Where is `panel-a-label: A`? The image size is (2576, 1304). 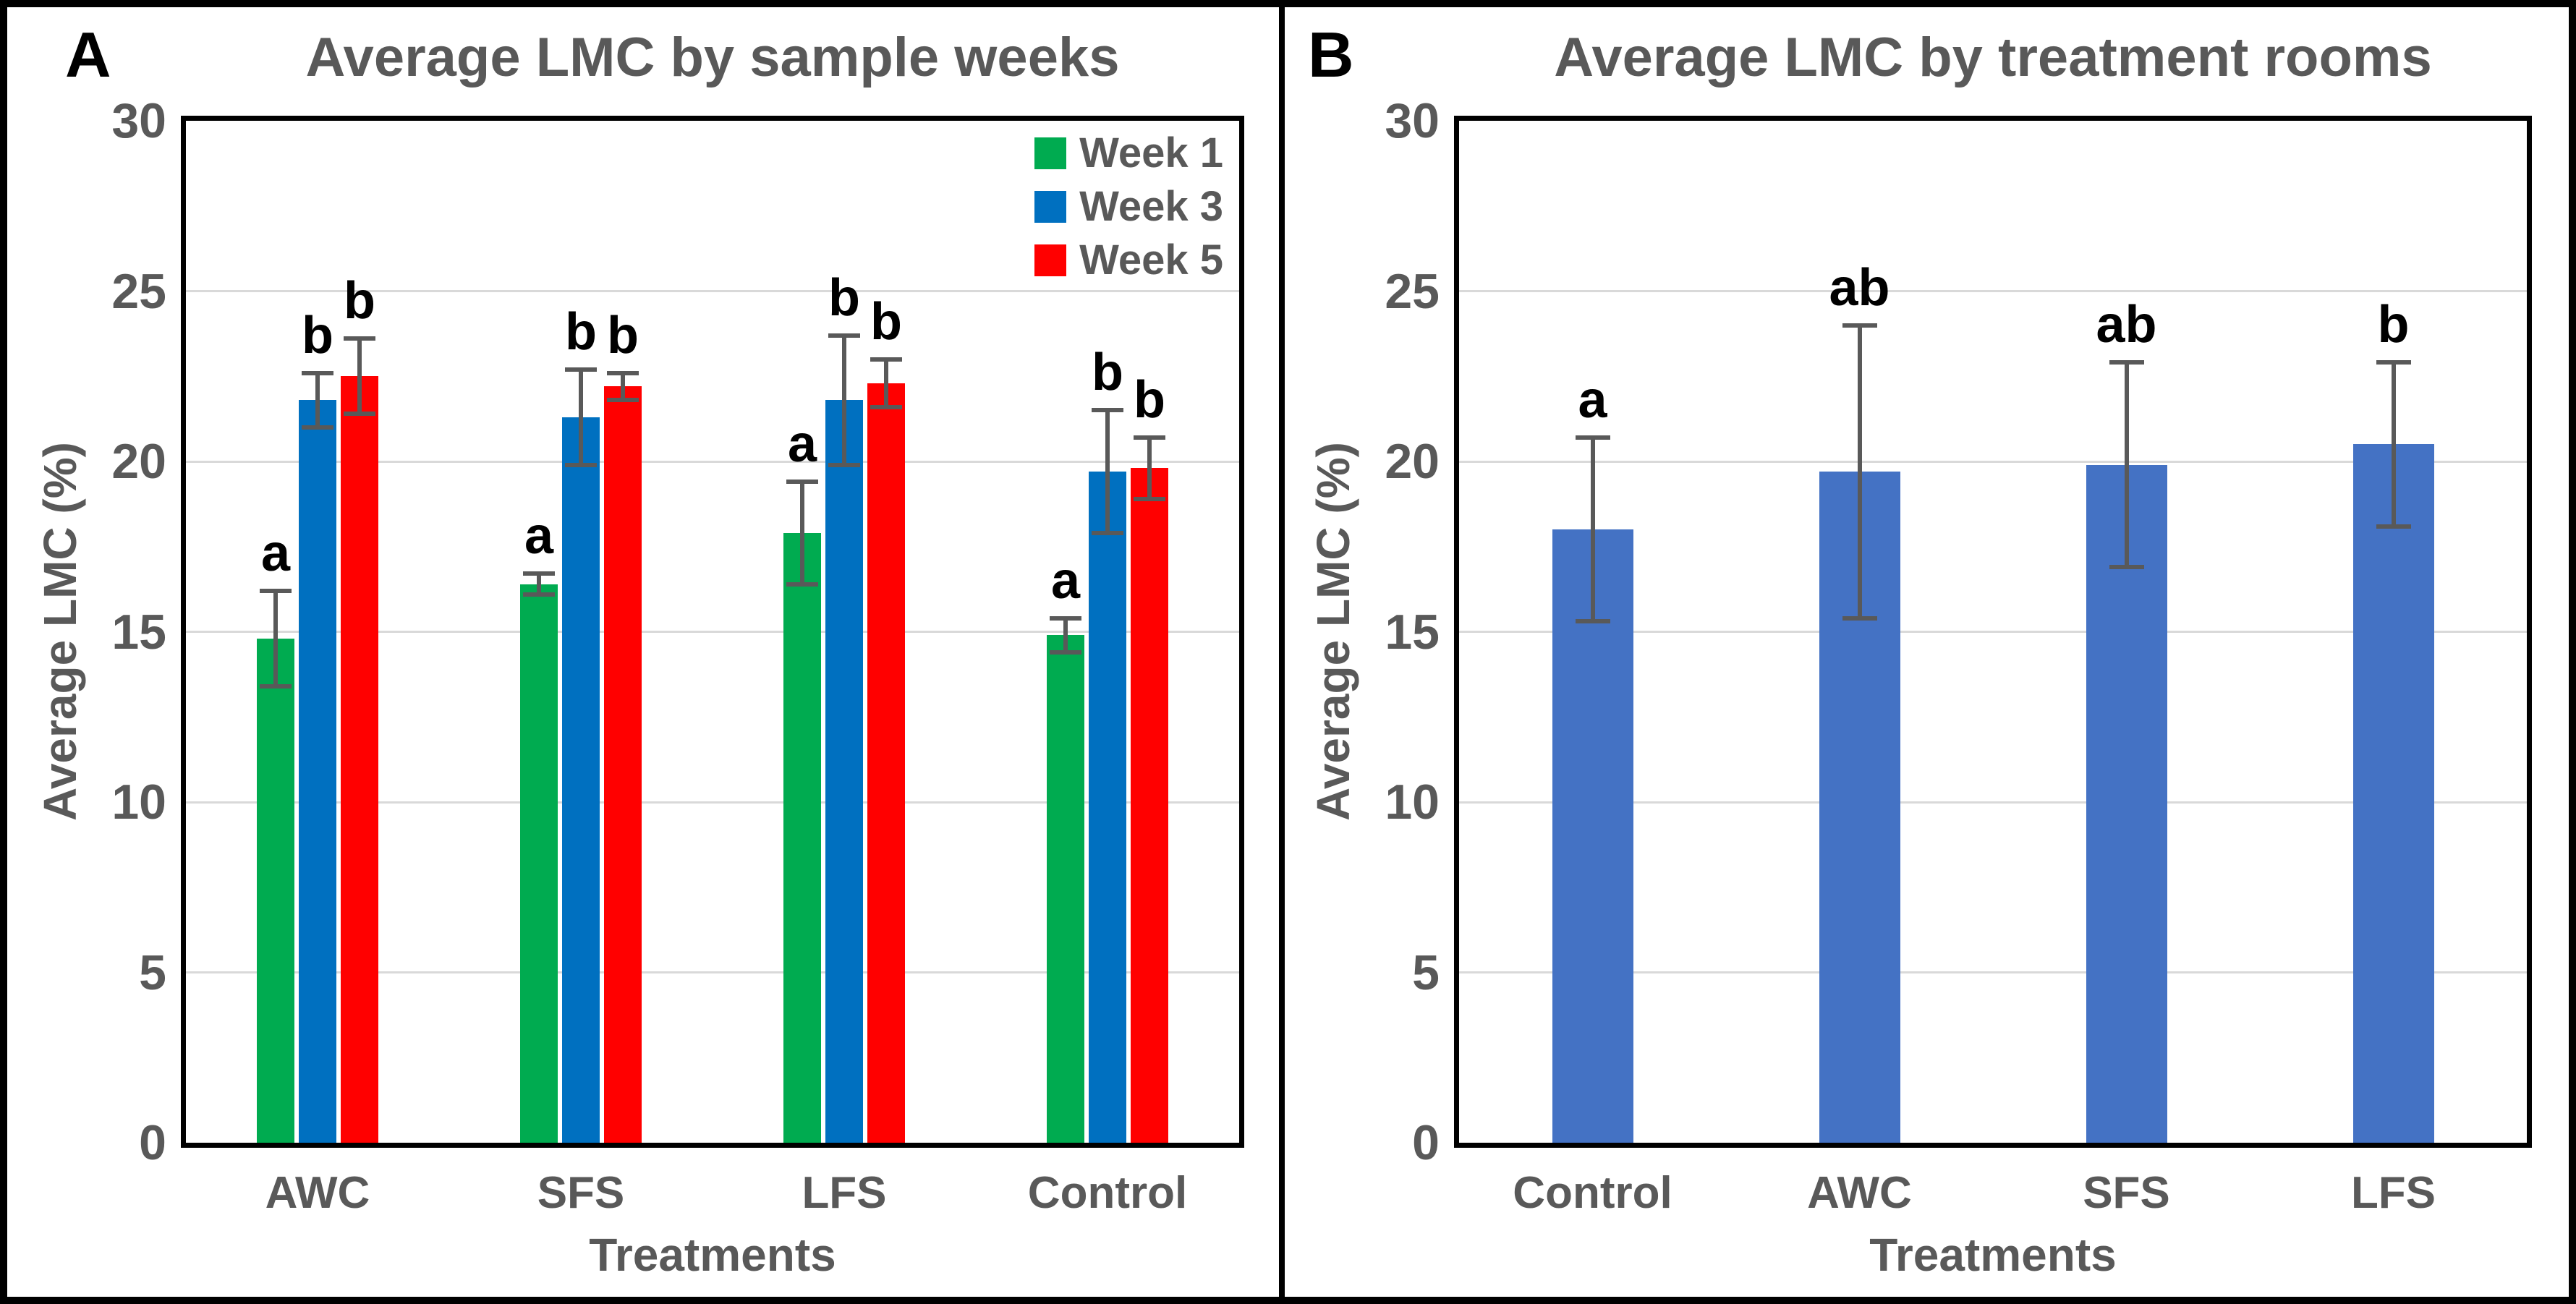 panel-a-label: A is located at coordinates (88, 55).